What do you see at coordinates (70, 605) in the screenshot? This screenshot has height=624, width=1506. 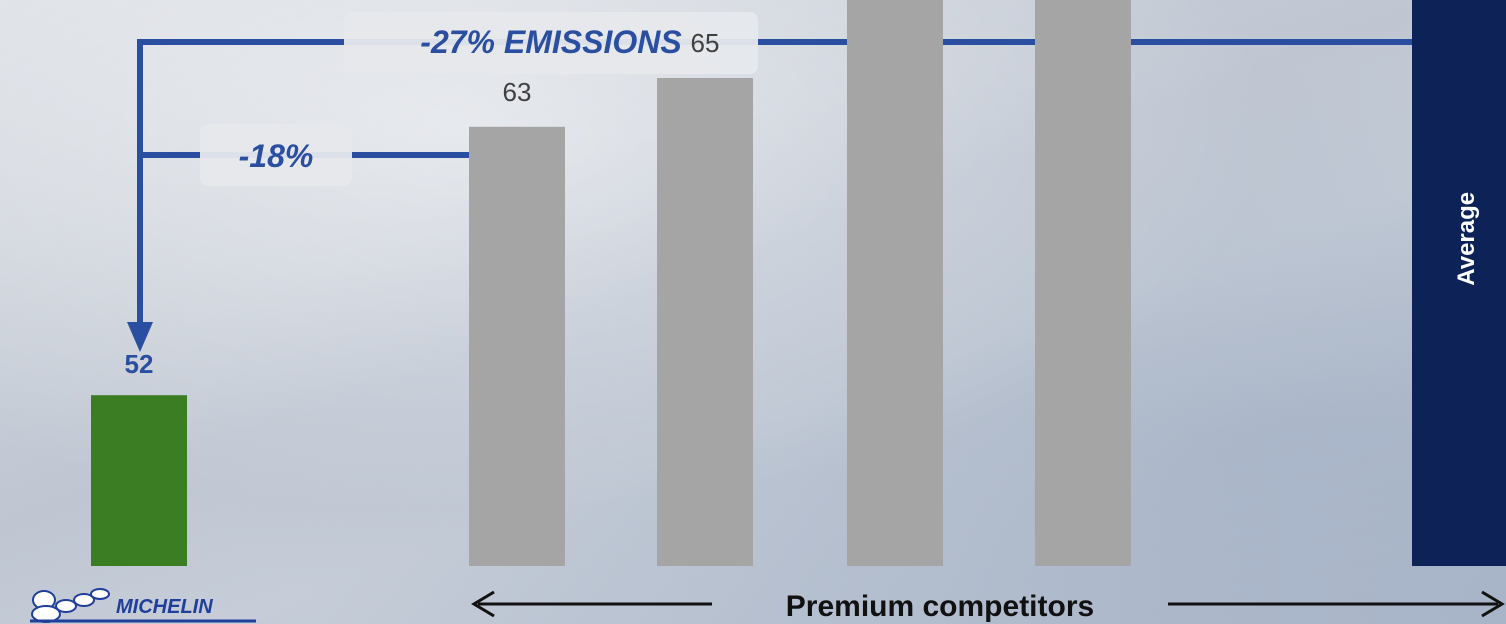 I see `michelin-man-icon` at bounding box center [70, 605].